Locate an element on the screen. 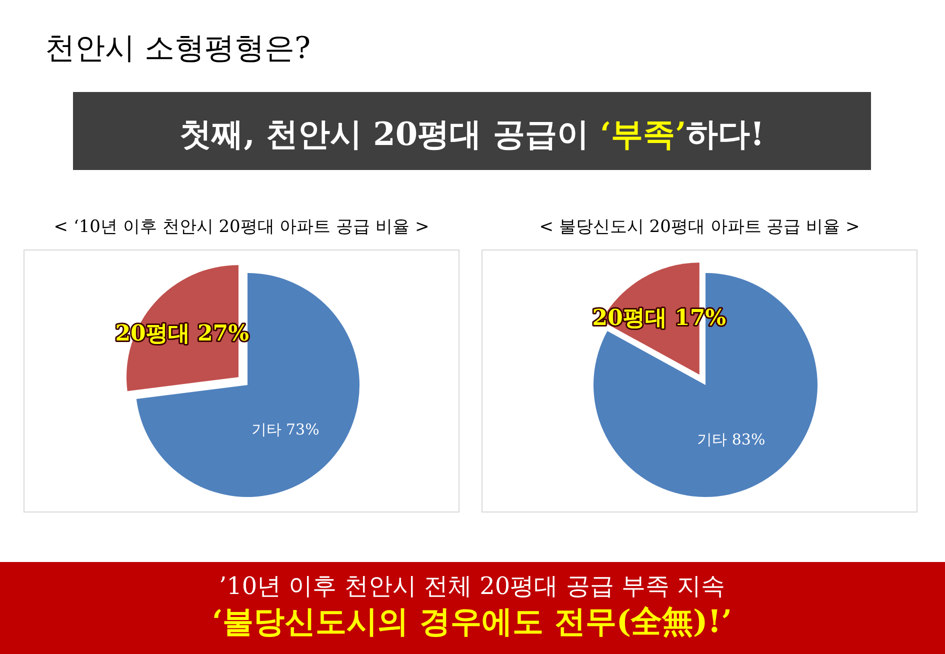 The width and height of the screenshot is (945, 654). chart-title: < ‘10년 이후 천안시 20평대 아파트 공급 비율 > is located at coordinates (242, 227).